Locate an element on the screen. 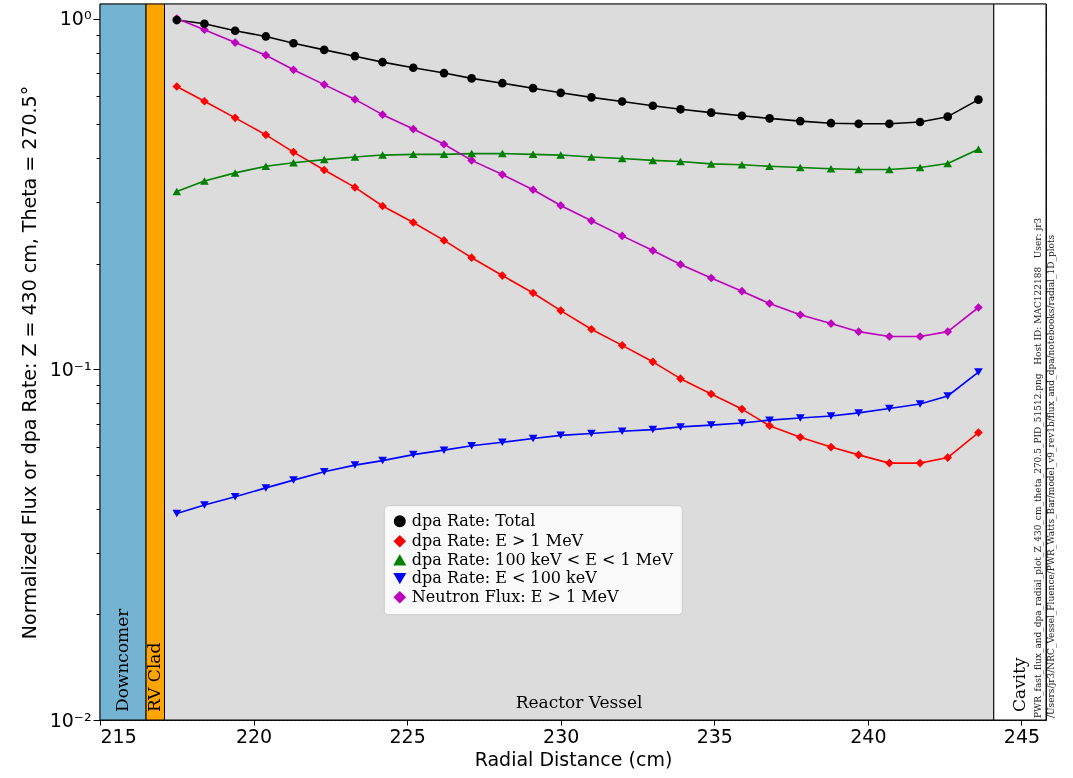  annotation: PWR_fast_flux_and_dpa_radial_plot_Z_430_cm_theta_270.5_PID_51512.png Host ID: MAC122188 User: jr3 is located at coordinates (1038, 467).